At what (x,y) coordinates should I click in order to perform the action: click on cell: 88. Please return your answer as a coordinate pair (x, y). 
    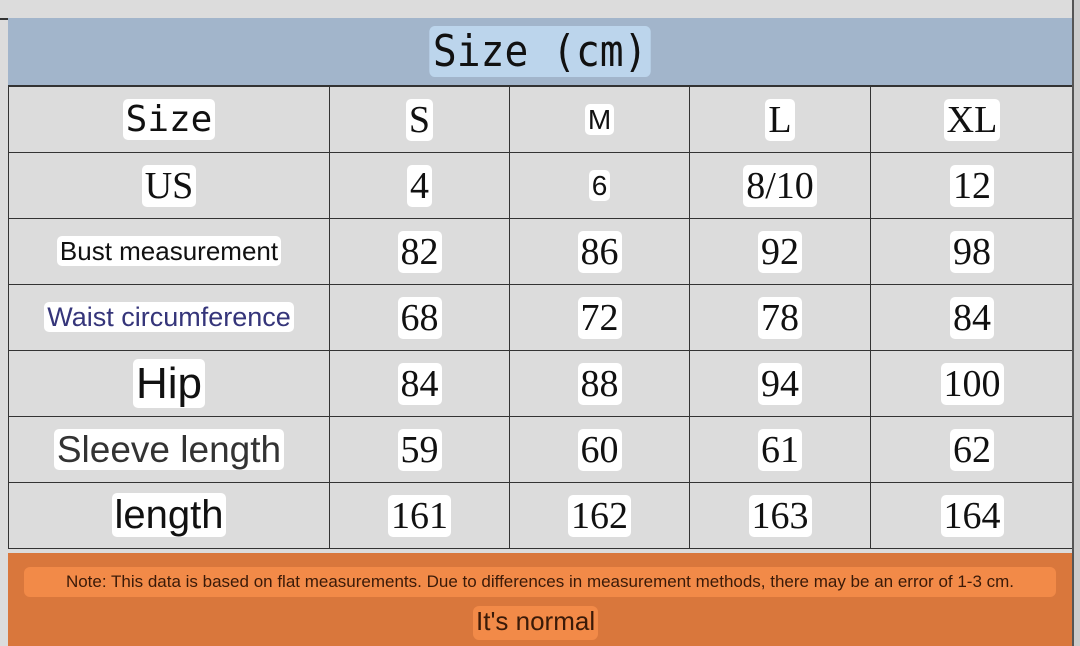
    Looking at the image, I should click on (599, 383).